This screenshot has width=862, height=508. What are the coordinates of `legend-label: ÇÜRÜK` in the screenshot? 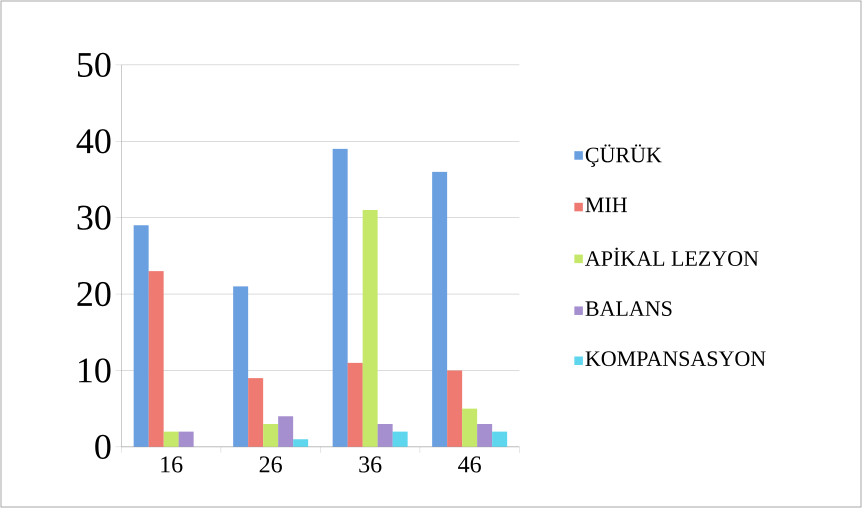 It's located at (624, 155).